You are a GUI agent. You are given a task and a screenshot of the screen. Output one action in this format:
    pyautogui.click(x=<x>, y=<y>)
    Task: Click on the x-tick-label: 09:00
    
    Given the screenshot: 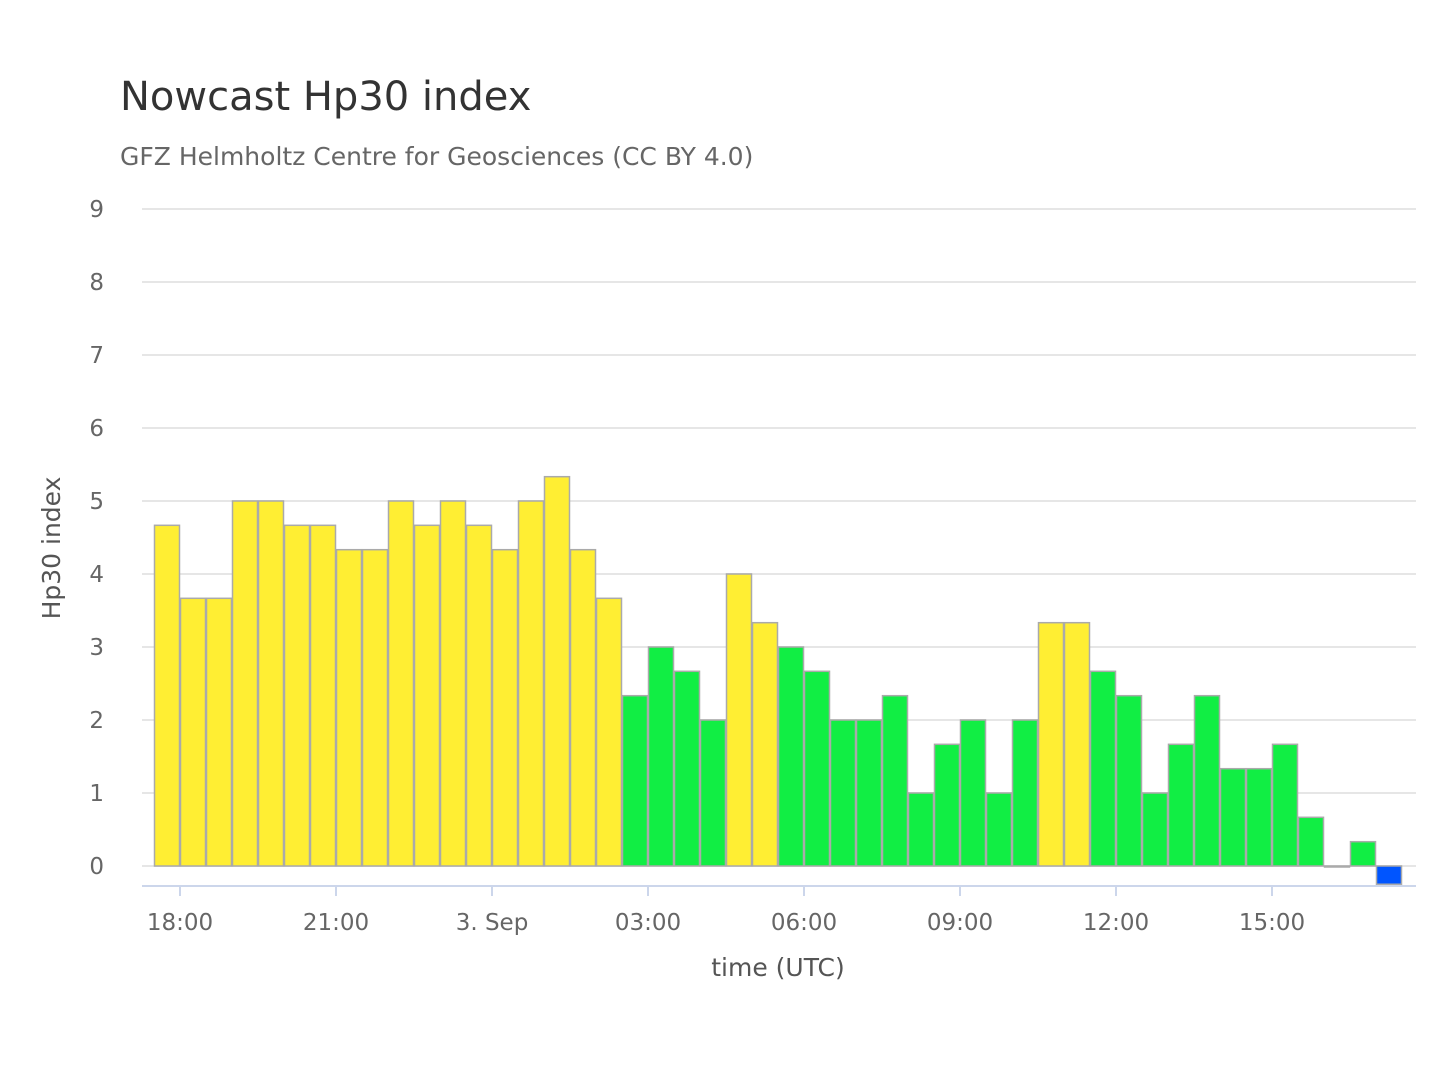 What is the action you would take?
    pyautogui.click(x=960, y=923)
    